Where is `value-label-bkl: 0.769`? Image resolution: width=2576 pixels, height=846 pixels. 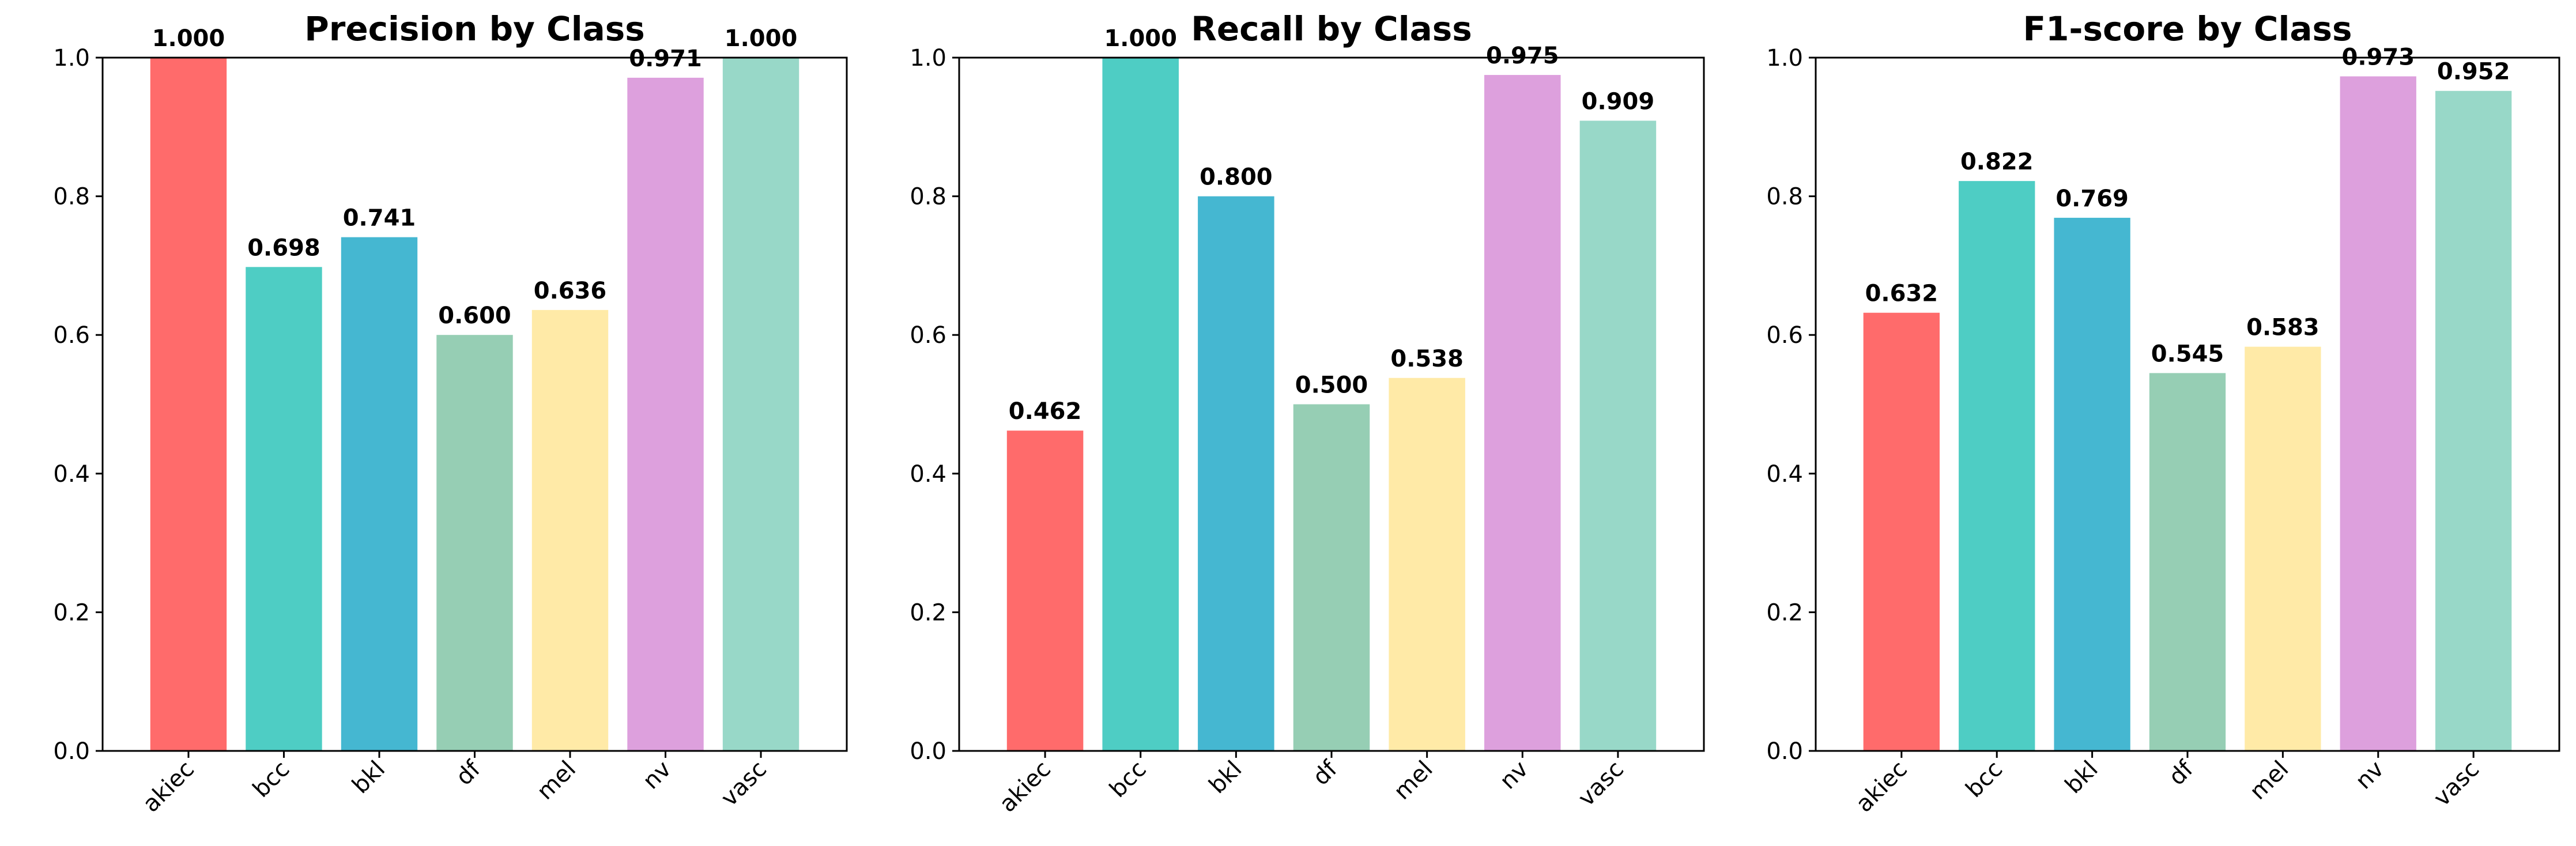
value-label-bkl: 0.769 is located at coordinates (2092, 199).